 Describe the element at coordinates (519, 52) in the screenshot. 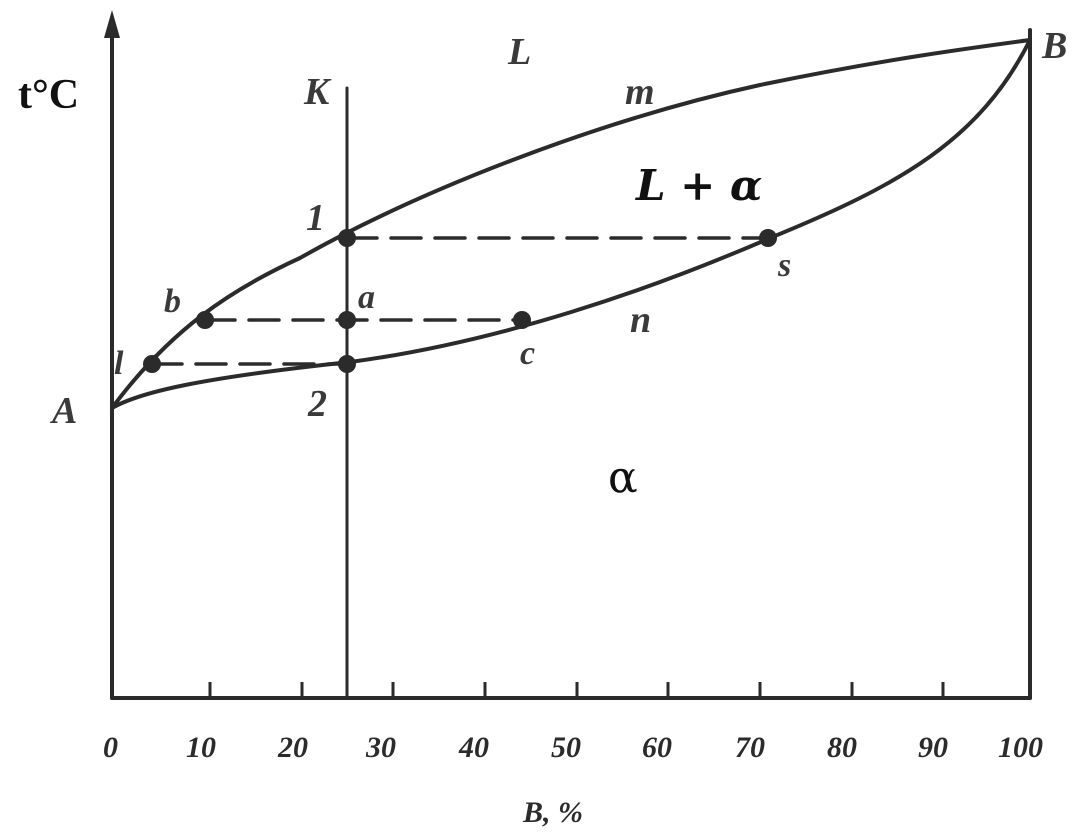

I see `region-liquid: L` at that location.